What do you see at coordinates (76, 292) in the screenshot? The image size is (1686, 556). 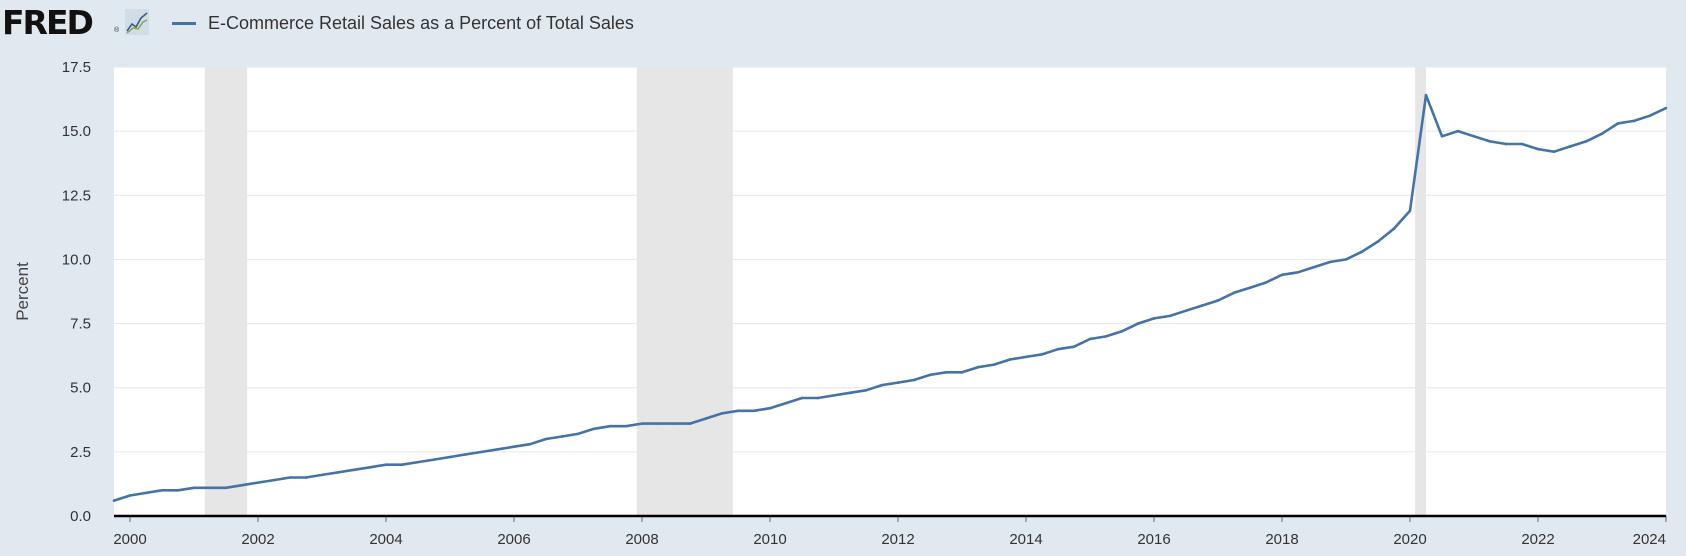 I see `y-axis-ticks: 0.0 2.5 5.0 7.5 10.0 12.5 15.0 17.5` at bounding box center [76, 292].